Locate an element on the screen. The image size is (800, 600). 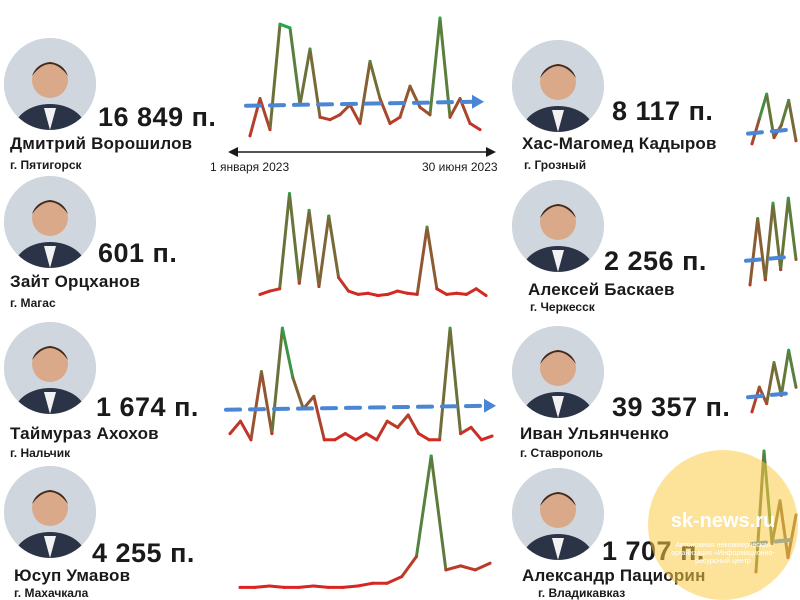
person-city: г. Нальчик is located at coordinates (40, 453).